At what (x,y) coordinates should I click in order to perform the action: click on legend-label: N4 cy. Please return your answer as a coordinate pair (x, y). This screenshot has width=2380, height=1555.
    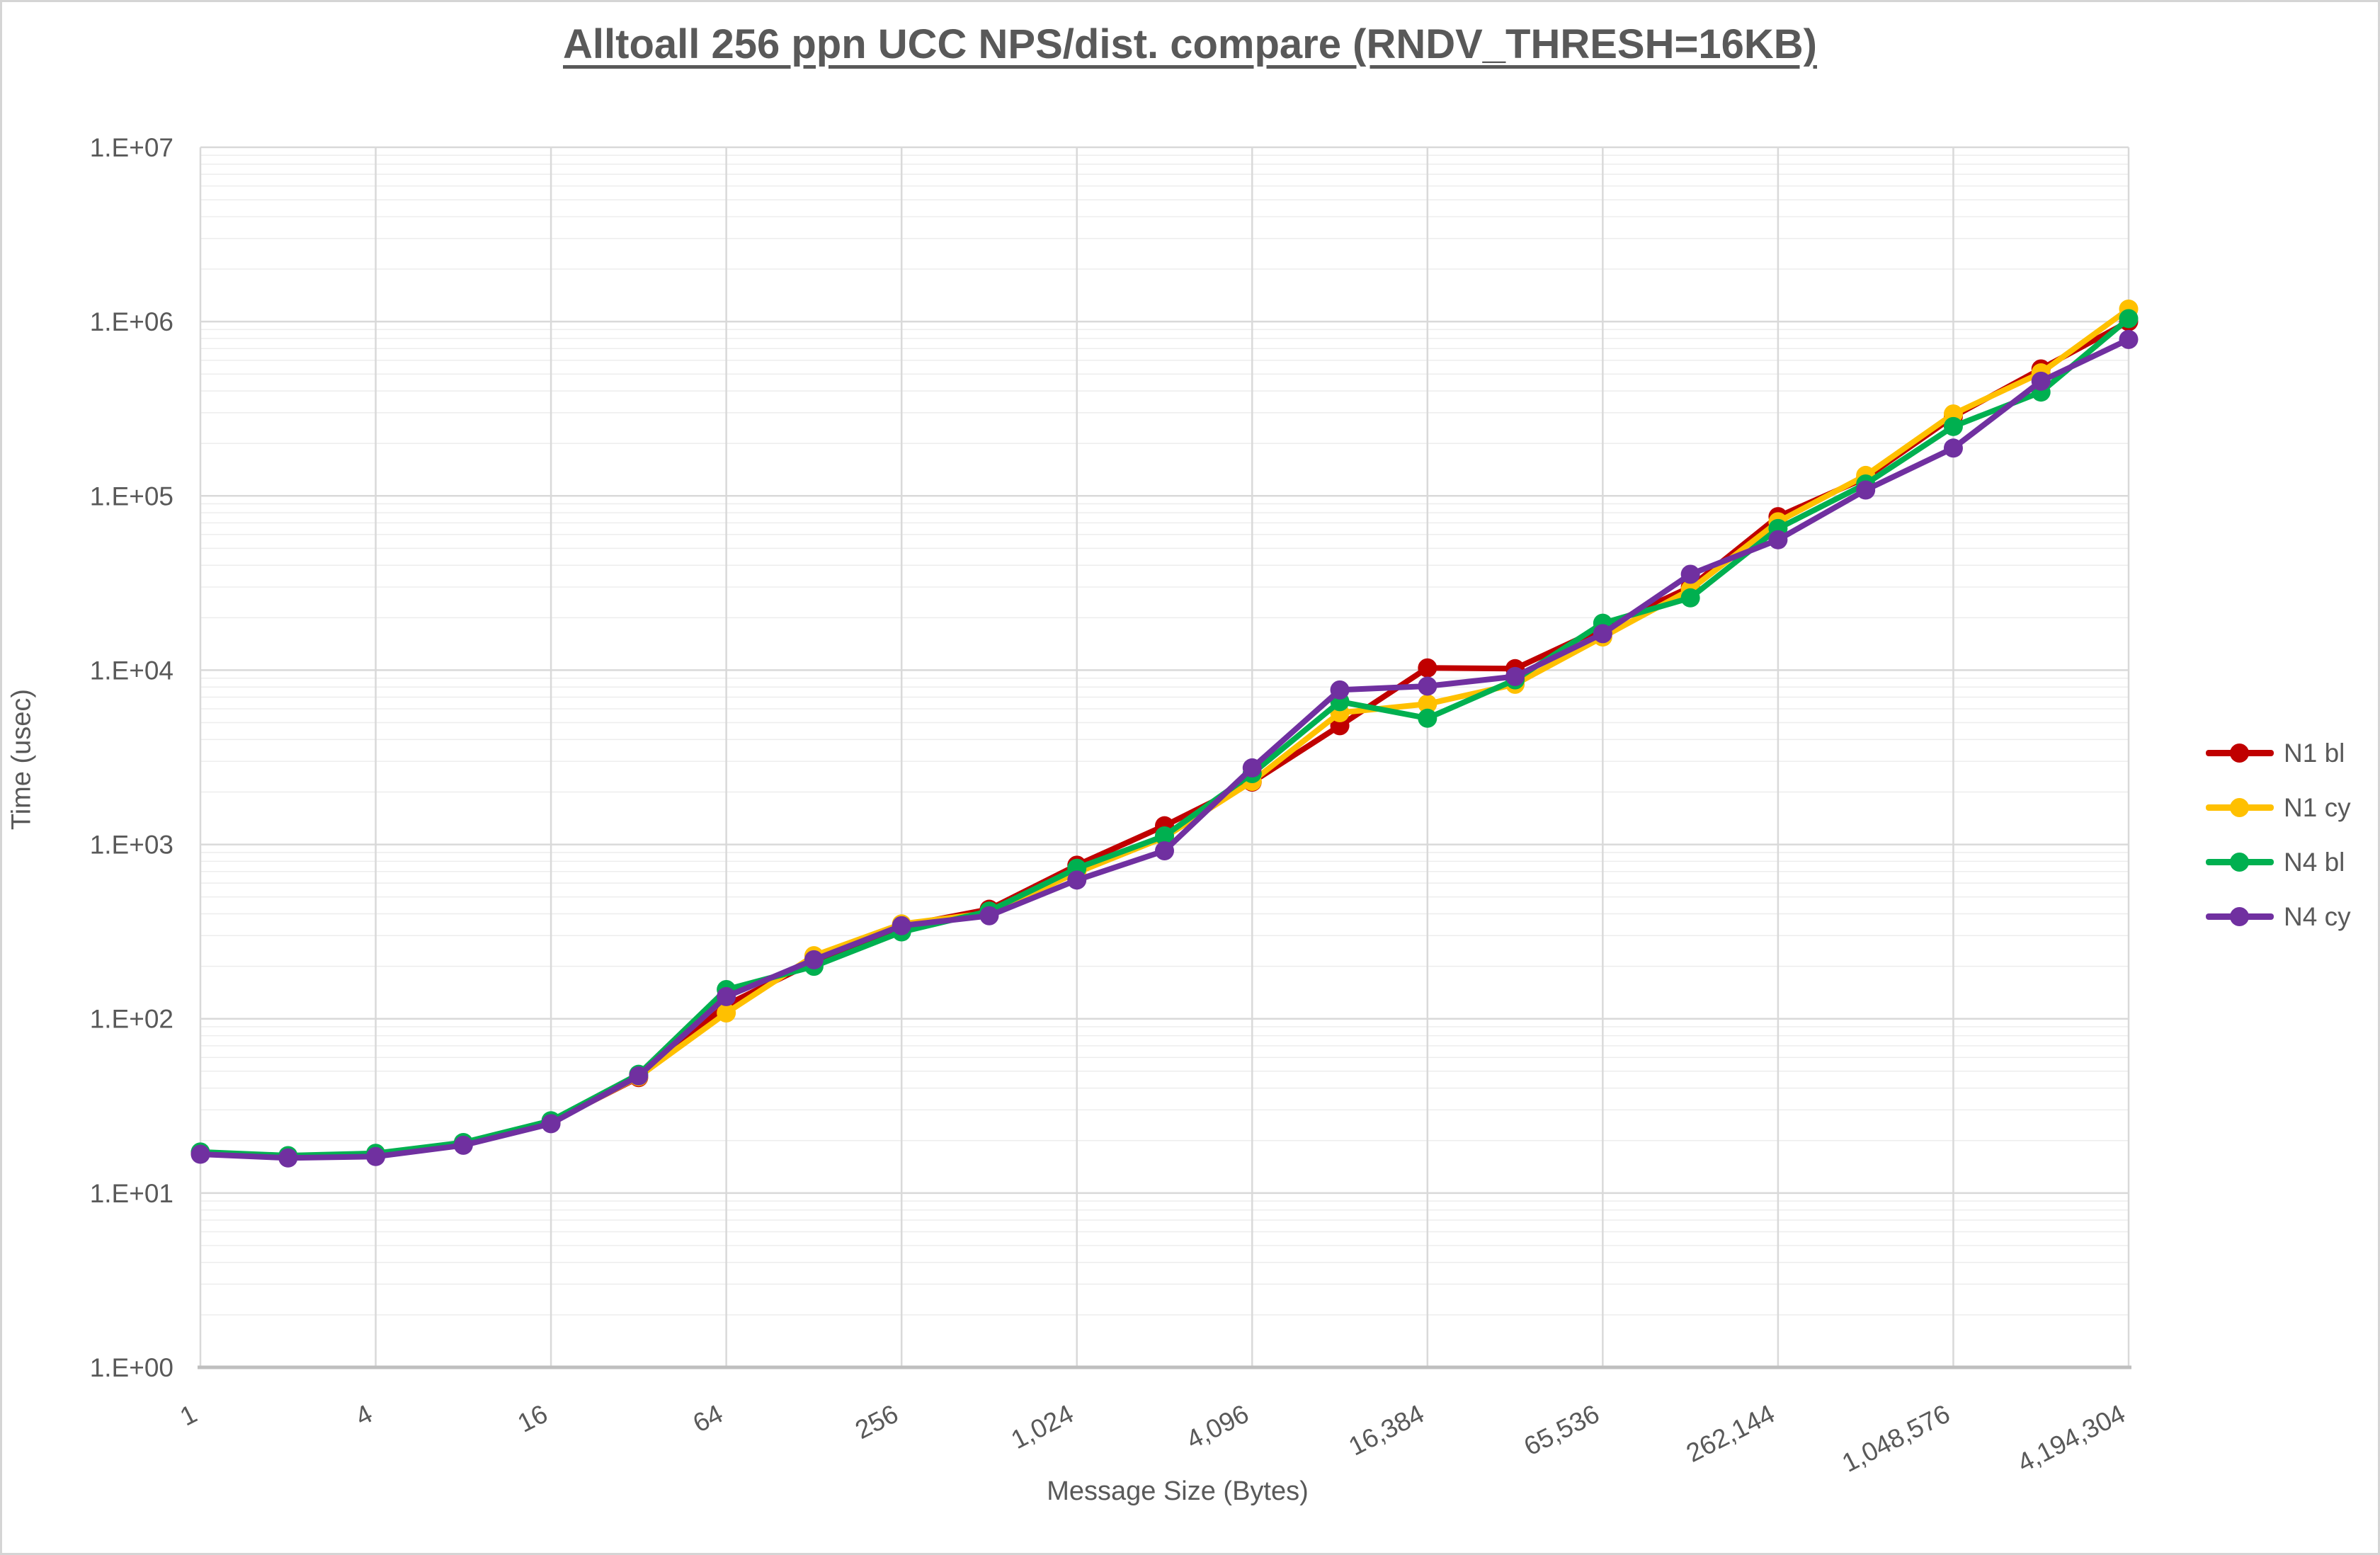
    Looking at the image, I should click on (2317, 916).